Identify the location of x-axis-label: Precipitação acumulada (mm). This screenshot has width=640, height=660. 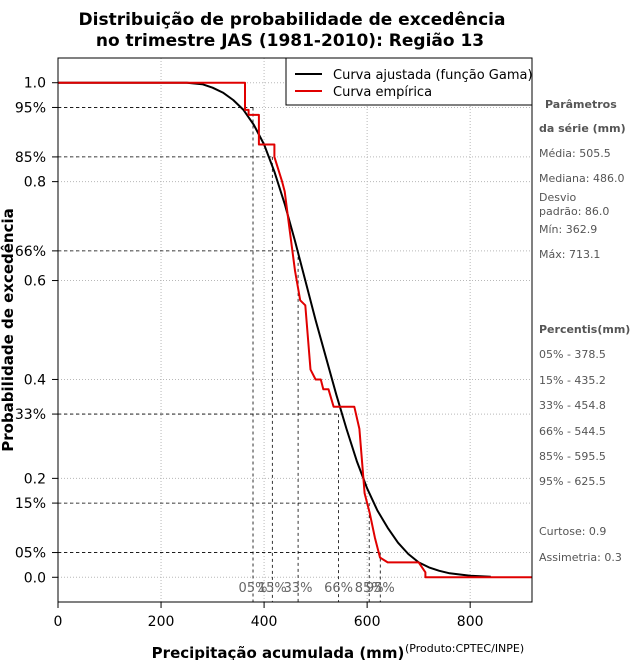
(278, 652).